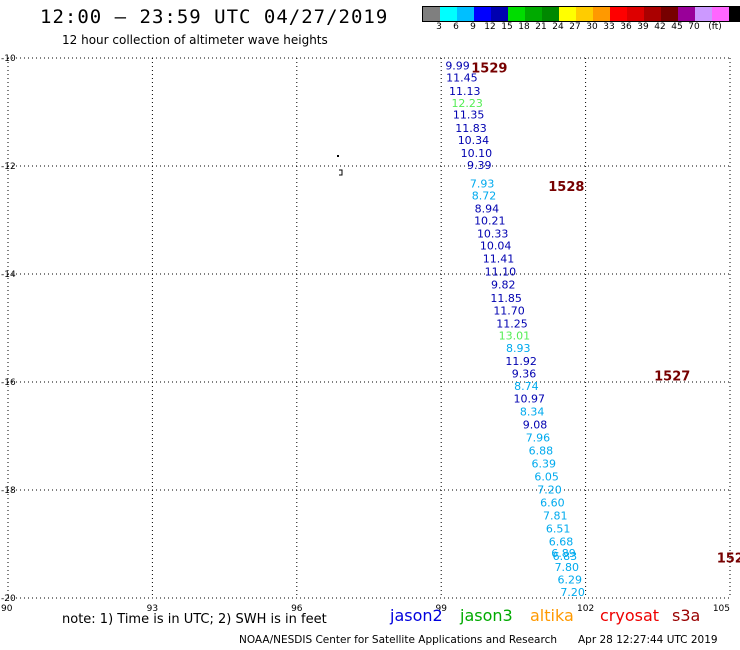  What do you see at coordinates (416, 615) in the screenshot?
I see `satellite-legend-jason2: jason2` at bounding box center [416, 615].